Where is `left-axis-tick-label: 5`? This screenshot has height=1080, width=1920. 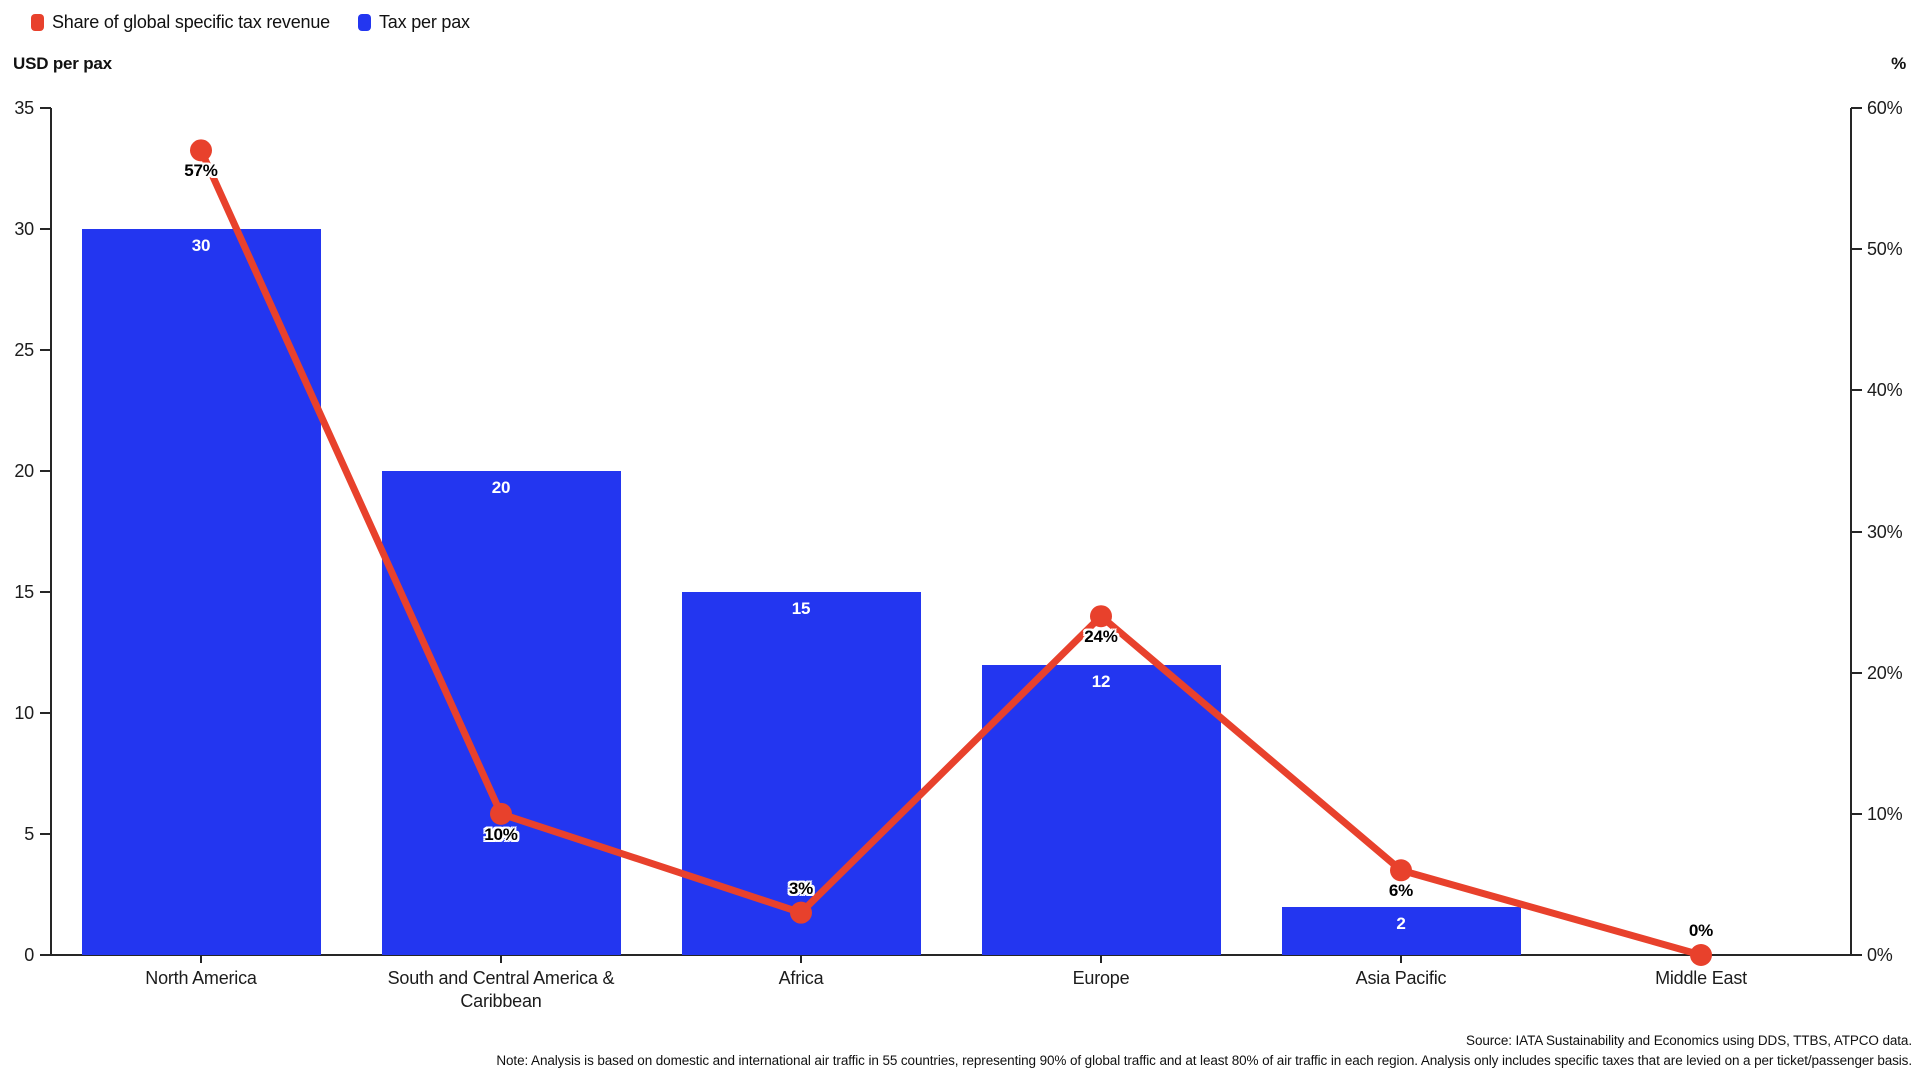
left-axis-tick-label: 5 is located at coordinates (29, 834).